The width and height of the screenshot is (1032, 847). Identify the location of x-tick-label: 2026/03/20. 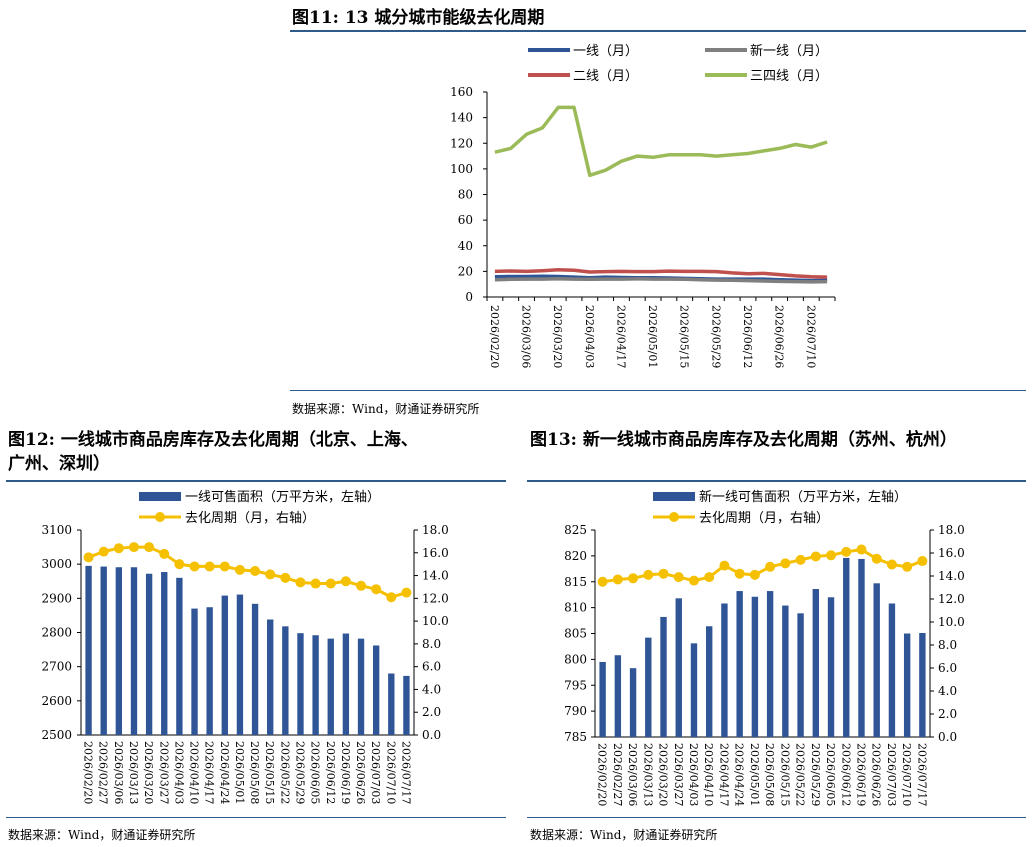
(557, 336).